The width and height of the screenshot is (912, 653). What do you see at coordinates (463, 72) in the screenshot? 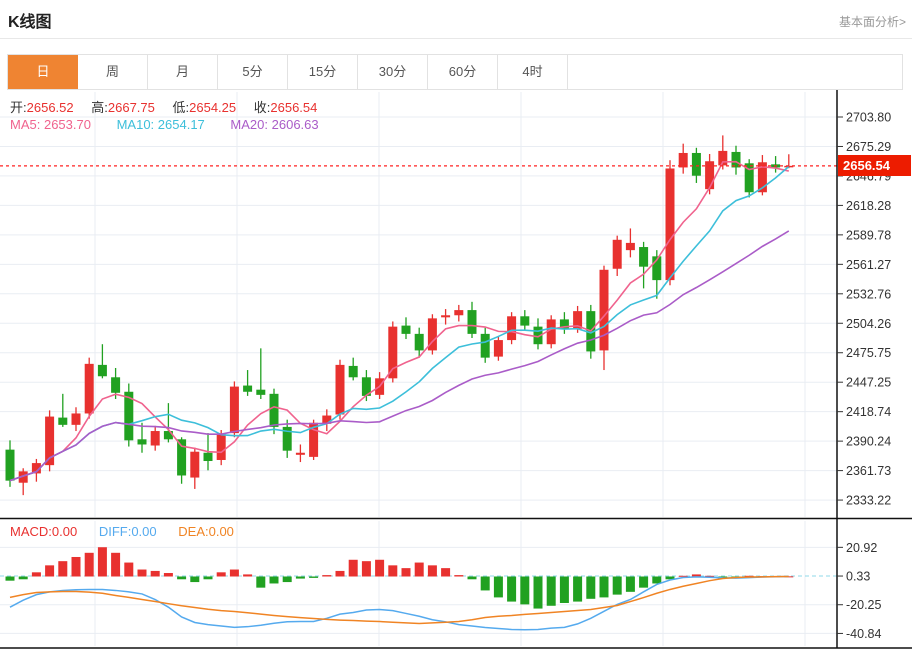
I see `tab-60min: 60分` at bounding box center [463, 72].